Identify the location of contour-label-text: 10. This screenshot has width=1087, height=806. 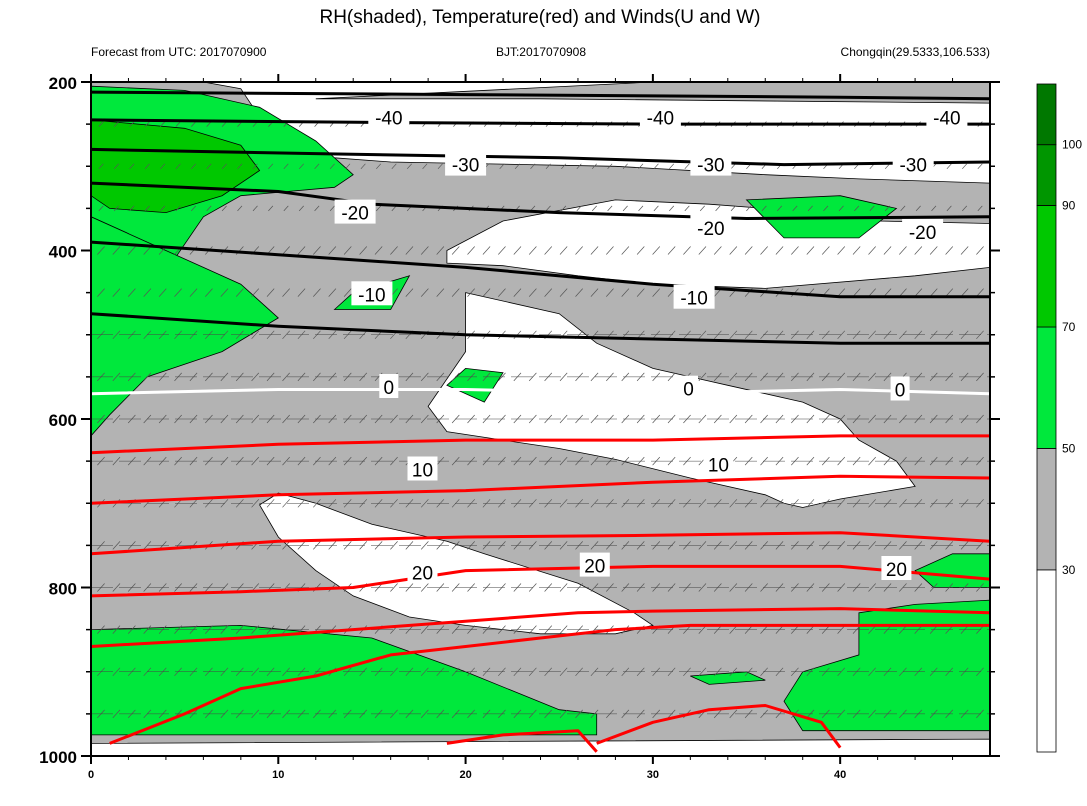
(422, 471).